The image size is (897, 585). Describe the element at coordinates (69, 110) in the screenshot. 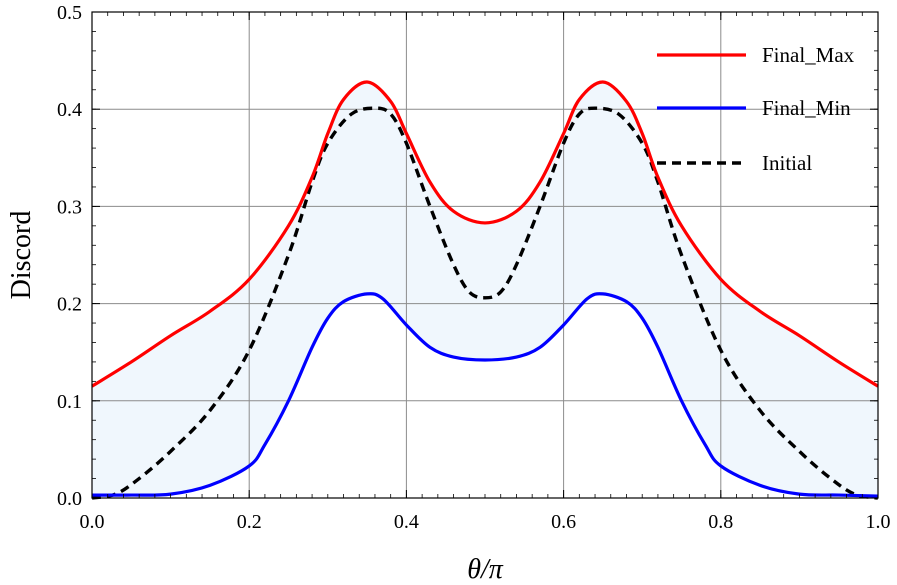

I see `y-tick-label: 0.4` at that location.